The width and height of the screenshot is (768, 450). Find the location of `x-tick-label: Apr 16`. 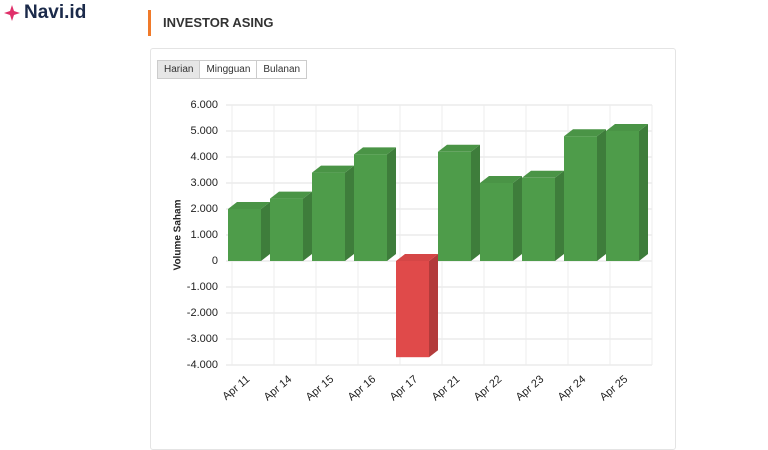

x-tick-label: Apr 16 is located at coordinates (362, 388).